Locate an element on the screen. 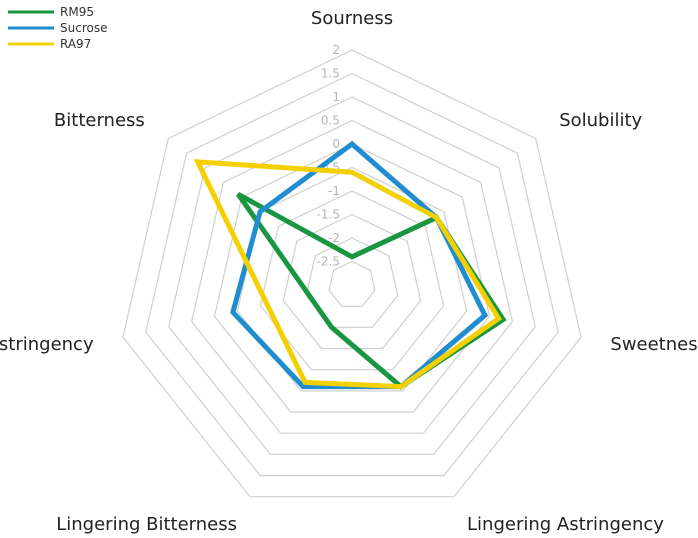 This screenshot has width=698, height=538. tick-label: -1.5 is located at coordinates (328, 215).